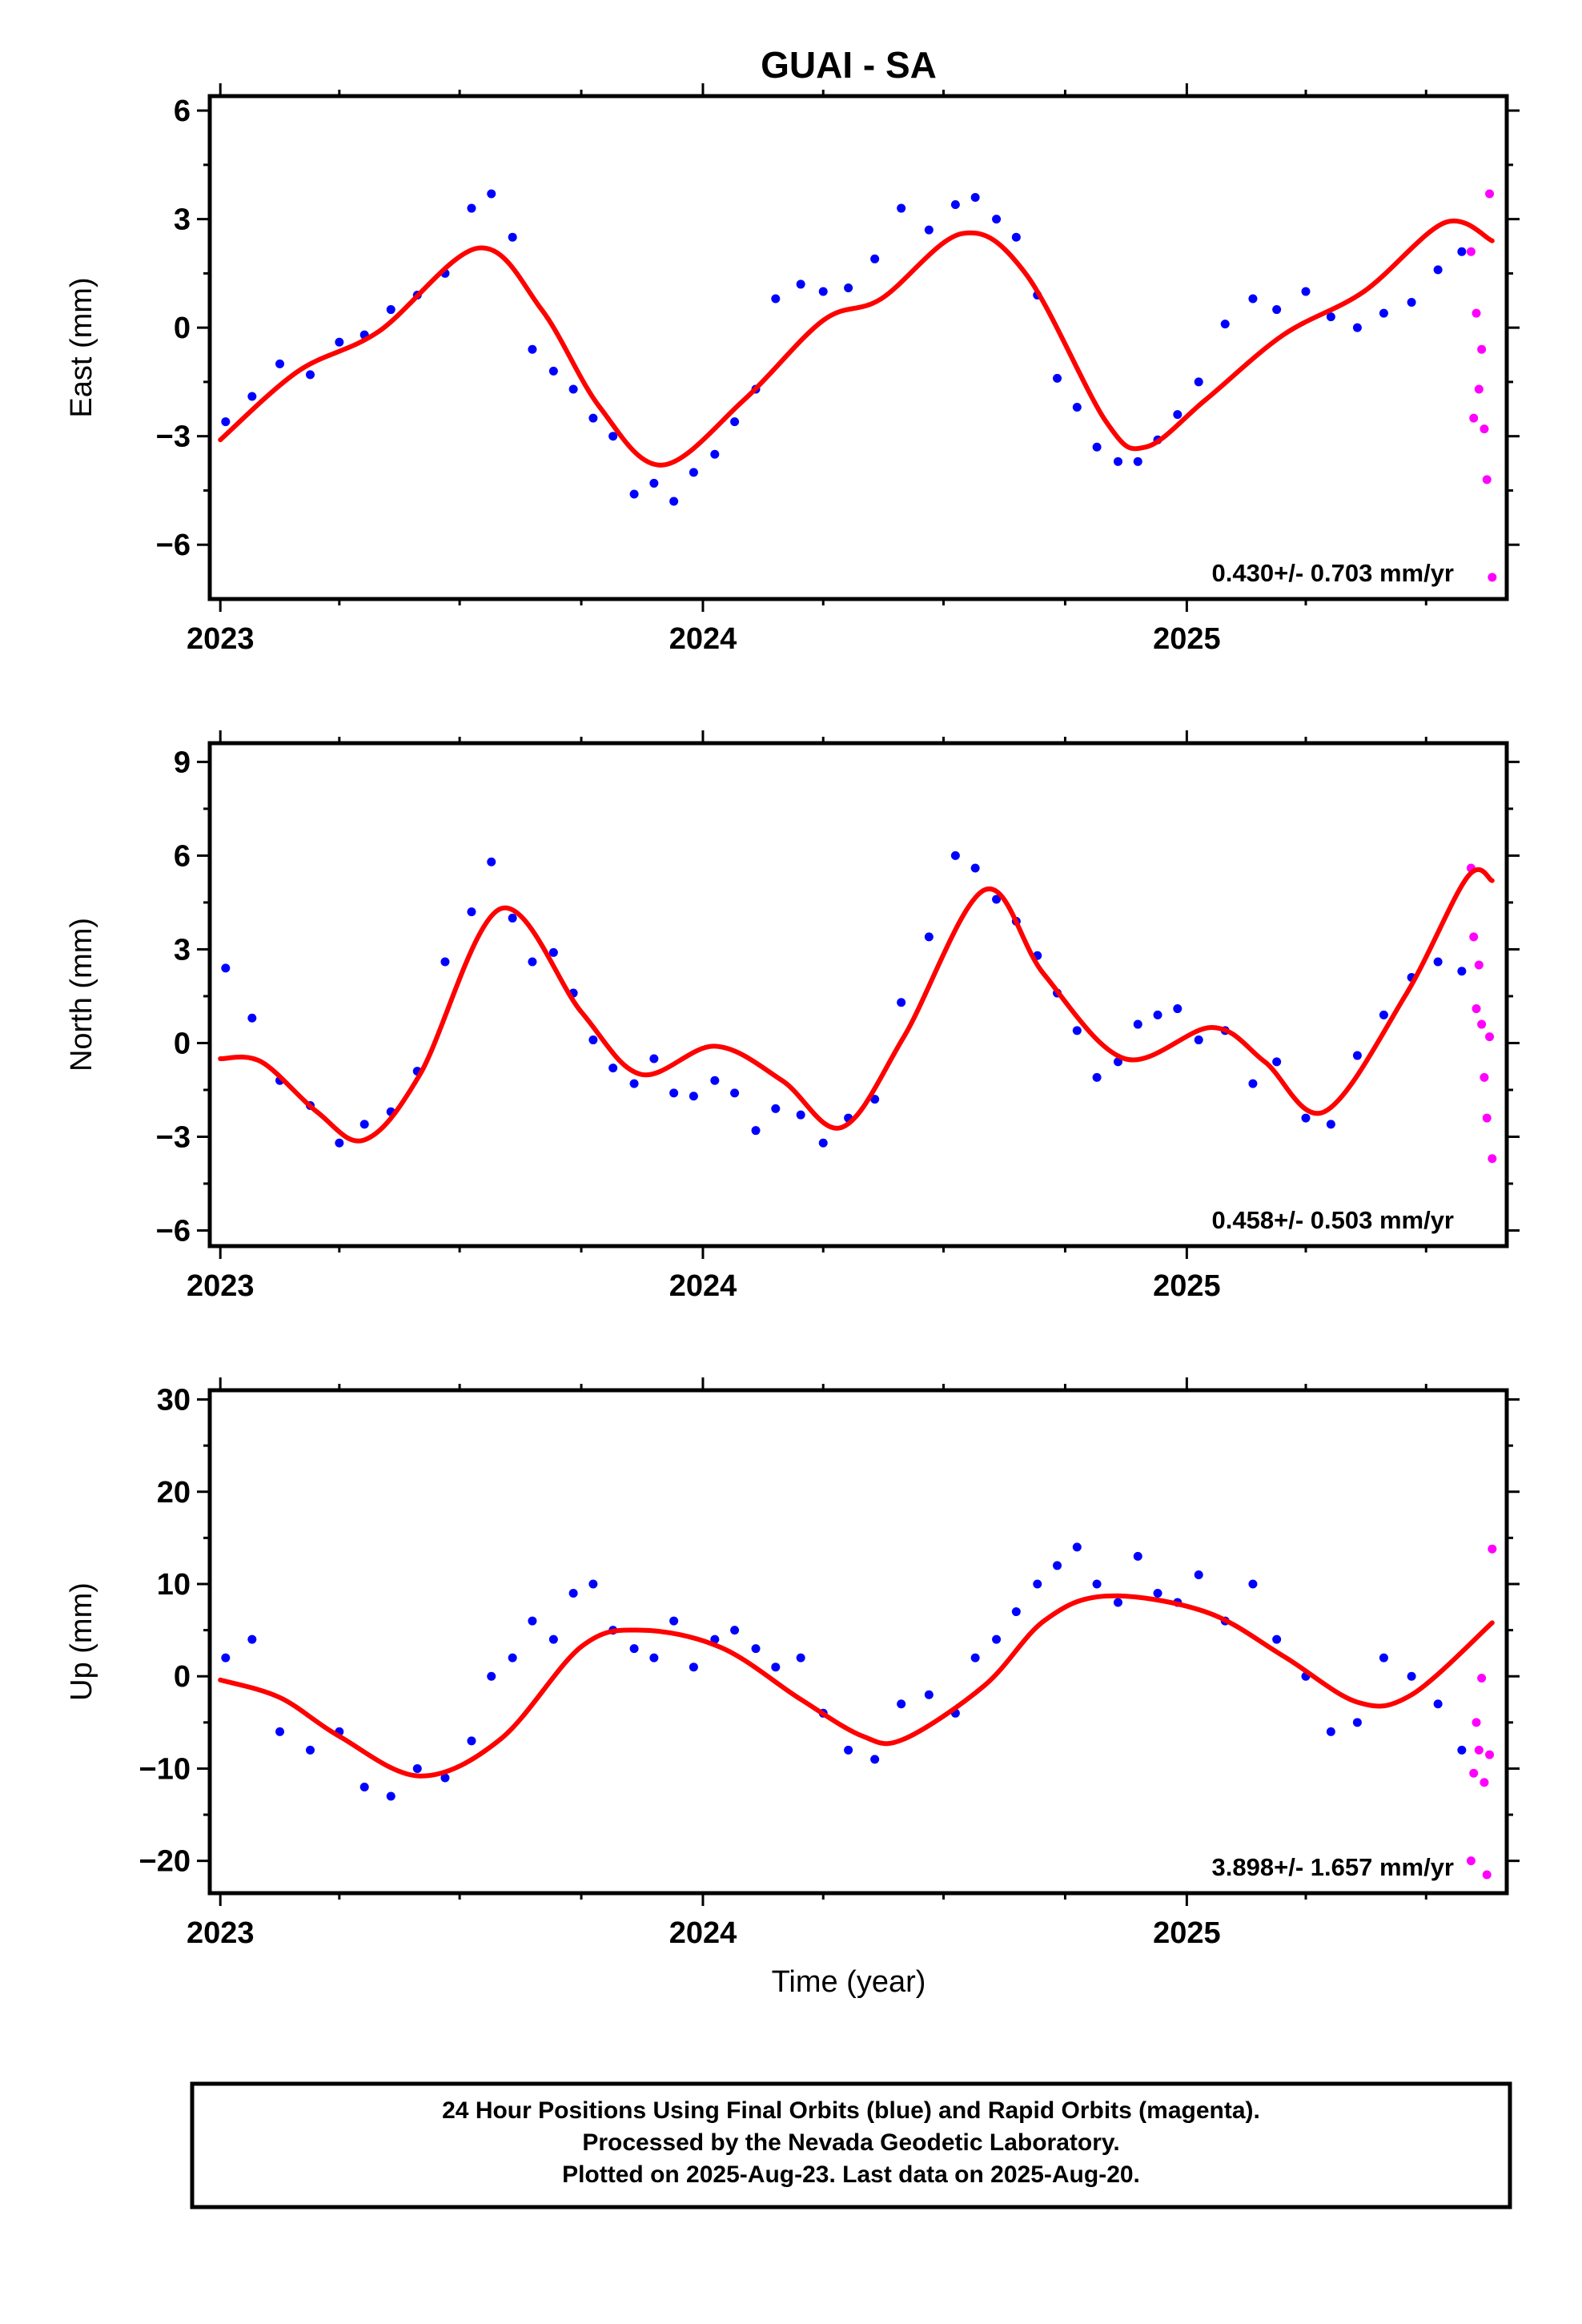 The image size is (1582, 2324). Describe the element at coordinates (165, 1769) in the screenshot. I see `up-y-tick-label: −10` at that location.